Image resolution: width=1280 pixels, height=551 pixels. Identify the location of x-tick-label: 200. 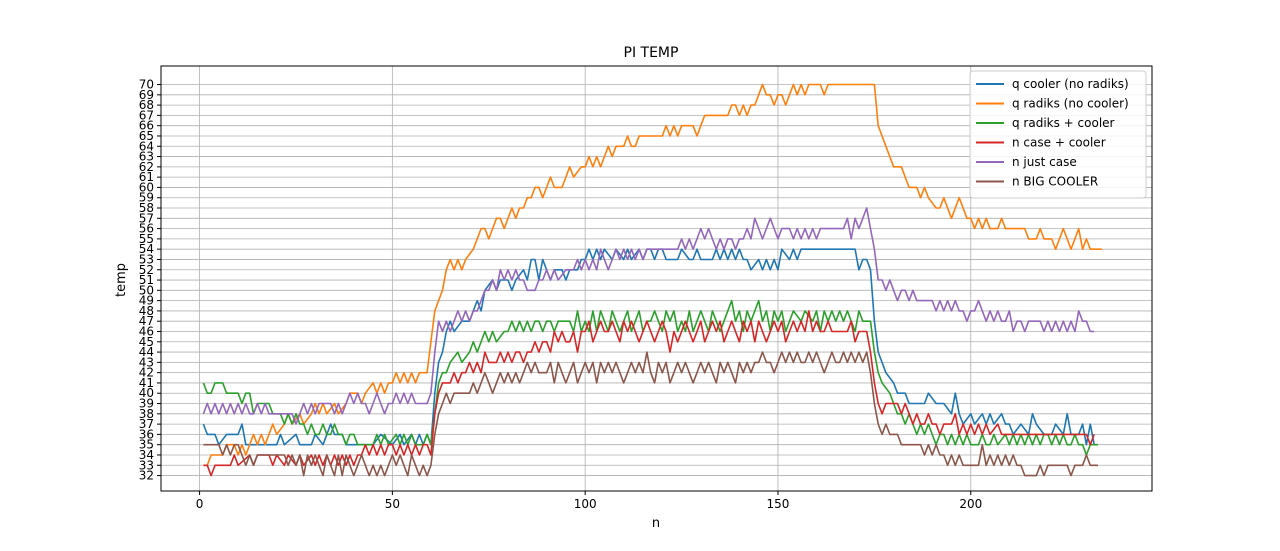
(970, 504).